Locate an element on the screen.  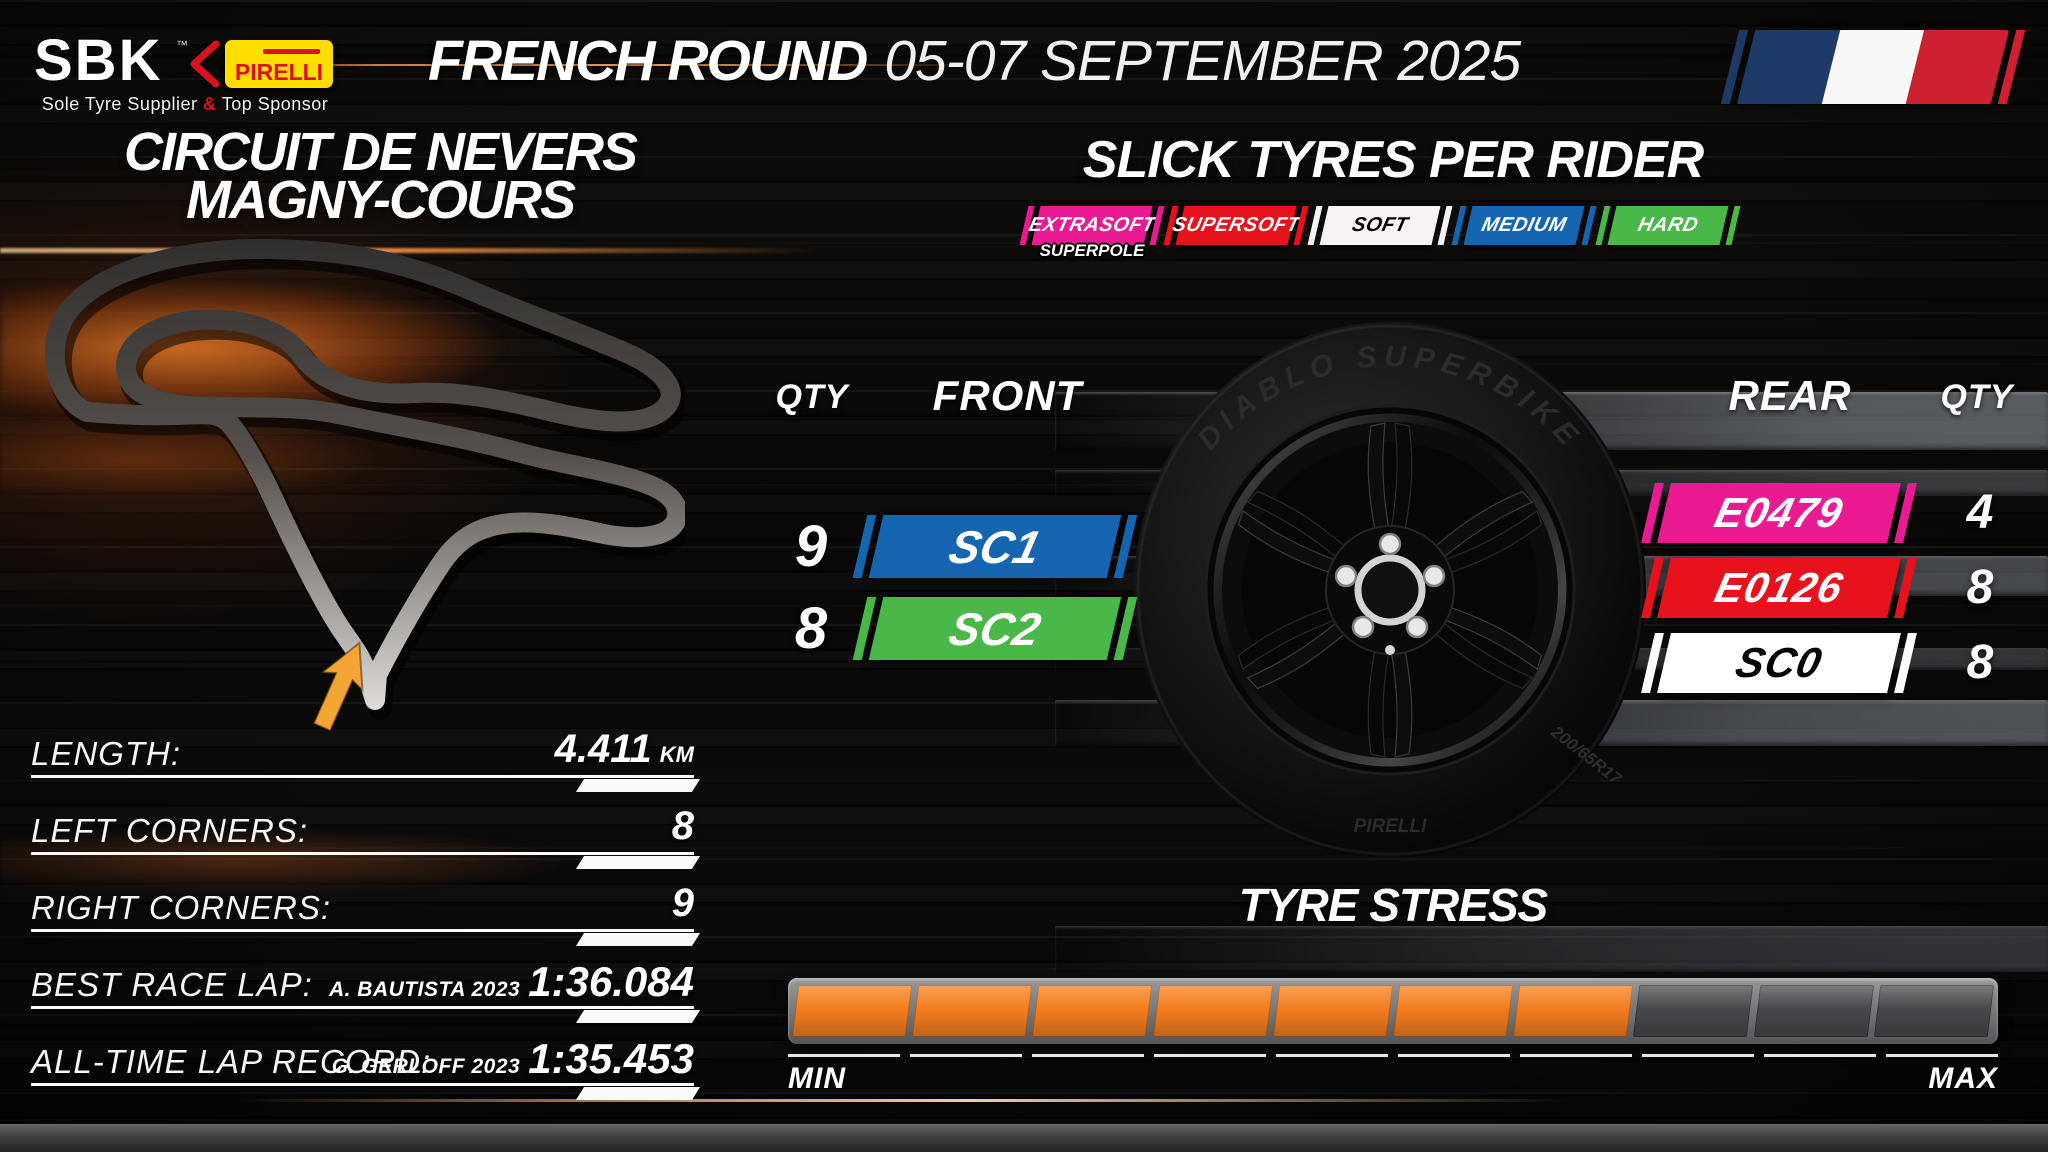
circuit-title-line2: MAGNY-COURS is located at coordinates (381, 200).